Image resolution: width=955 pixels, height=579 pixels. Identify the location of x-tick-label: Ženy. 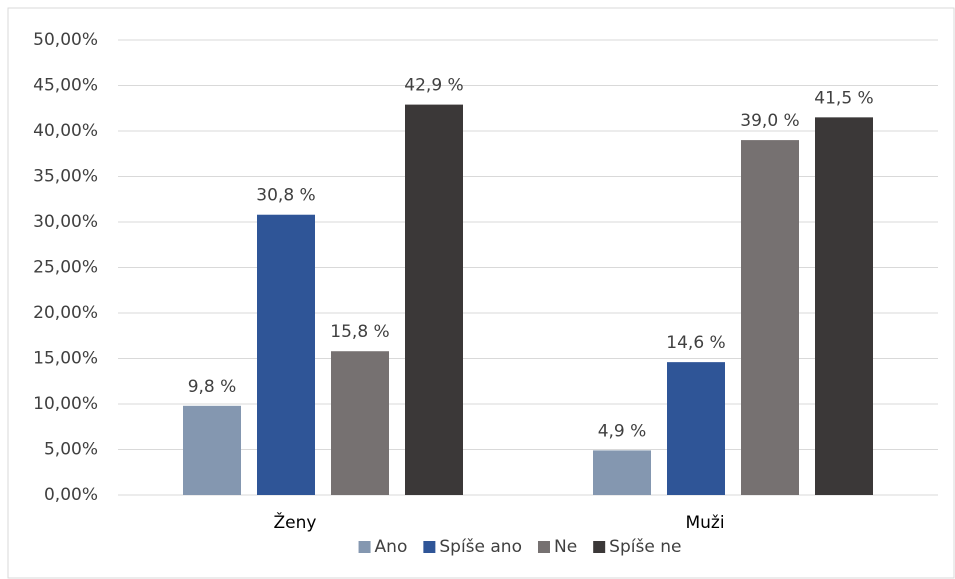
(295, 522).